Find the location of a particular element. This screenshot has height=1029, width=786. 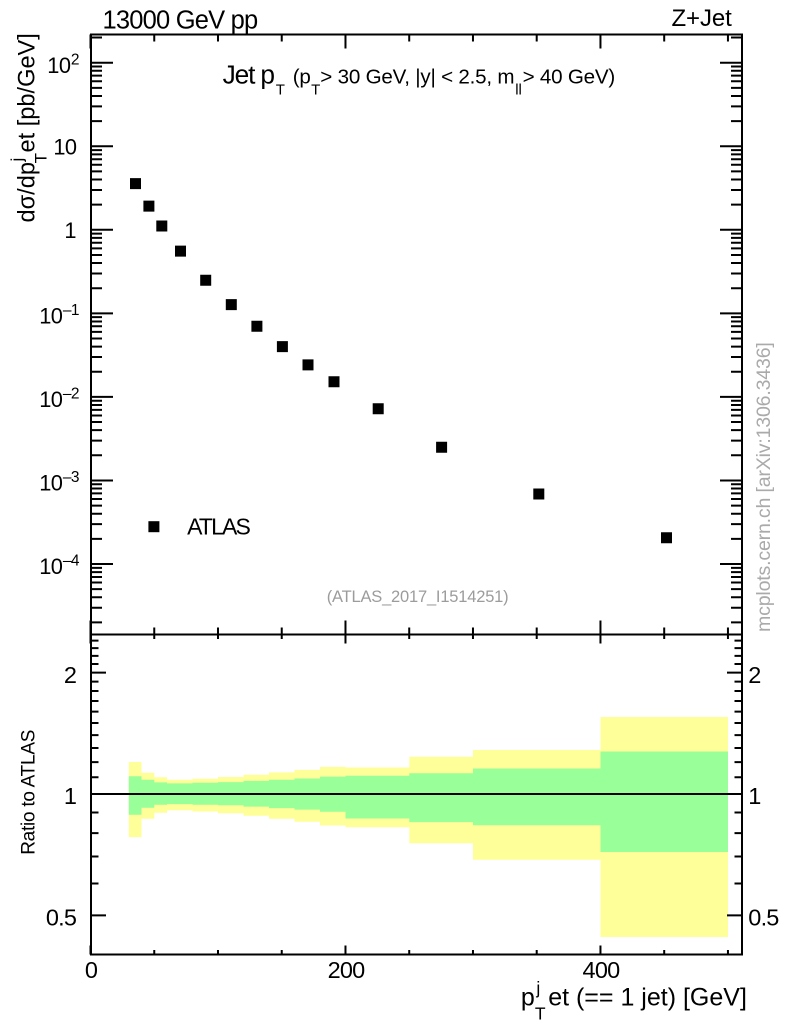

svg-text: (ATLAS_2017_I1514251) is located at coordinates (418, 597).